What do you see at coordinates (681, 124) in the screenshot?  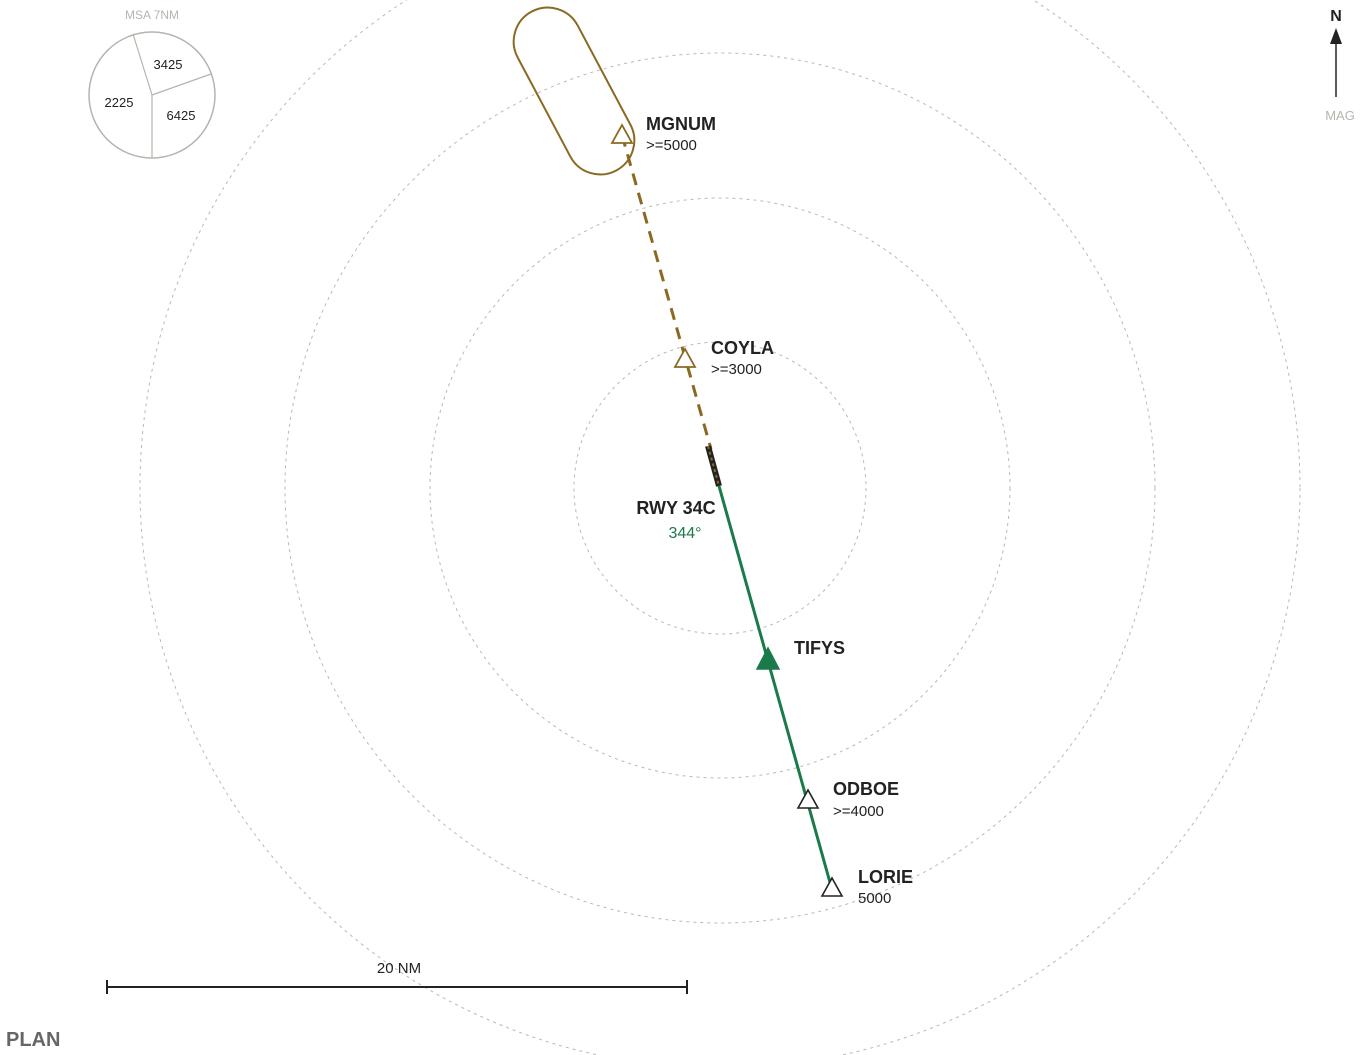 I see `waypoint-name: MGNUM` at bounding box center [681, 124].